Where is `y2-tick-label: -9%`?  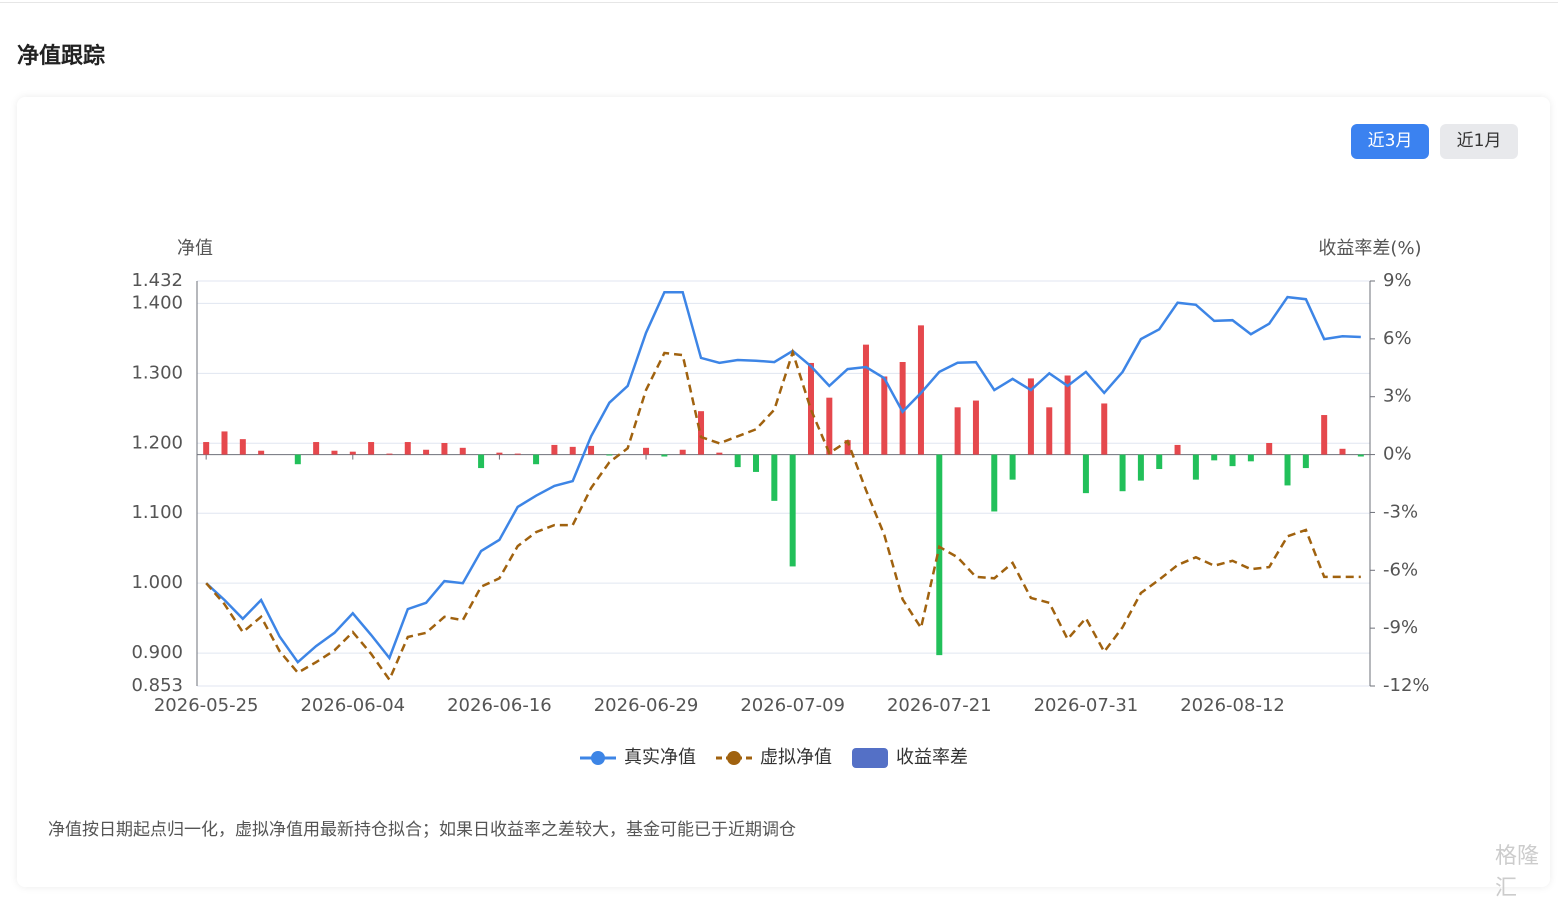 y2-tick-label: -9% is located at coordinates (1400, 627).